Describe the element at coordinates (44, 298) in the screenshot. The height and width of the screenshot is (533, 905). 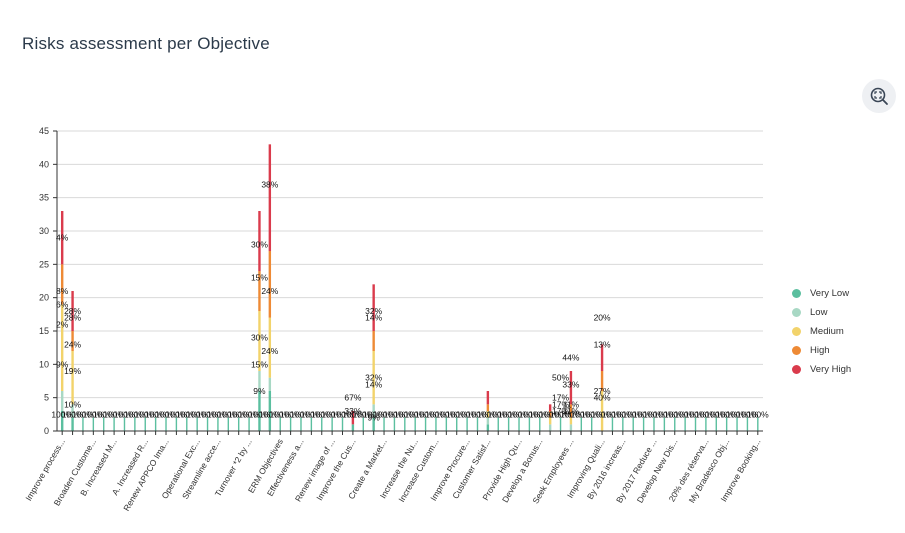
I see `y-tick-label: 20` at that location.